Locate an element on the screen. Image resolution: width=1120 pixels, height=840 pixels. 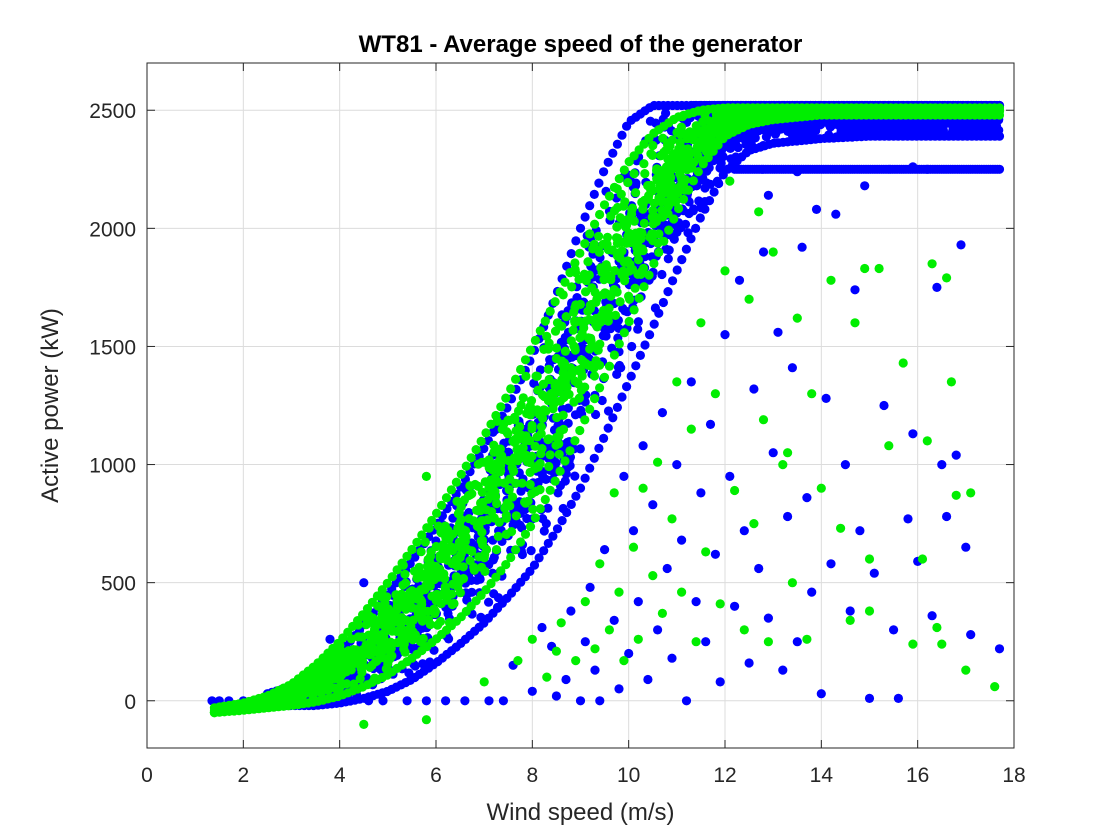
x-tick-label: 4 is located at coordinates (340, 775).